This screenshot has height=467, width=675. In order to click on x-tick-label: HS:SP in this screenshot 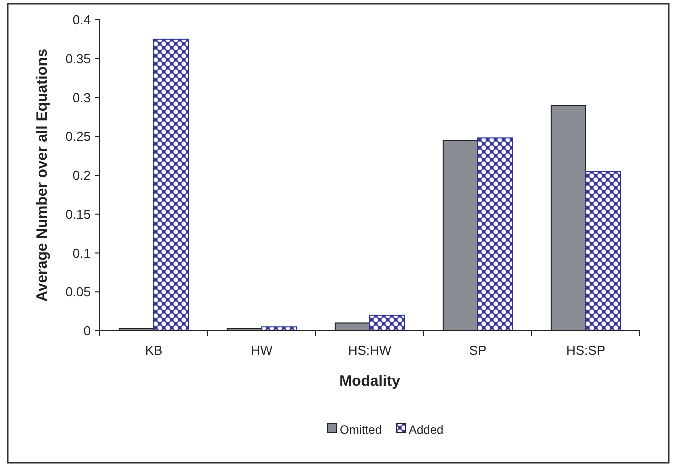, I will do `click(586, 350)`.